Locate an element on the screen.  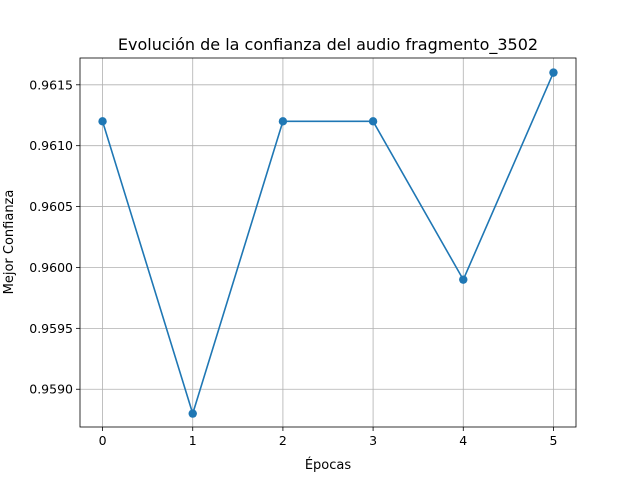
x-tick-label: 3 is located at coordinates (373, 440).